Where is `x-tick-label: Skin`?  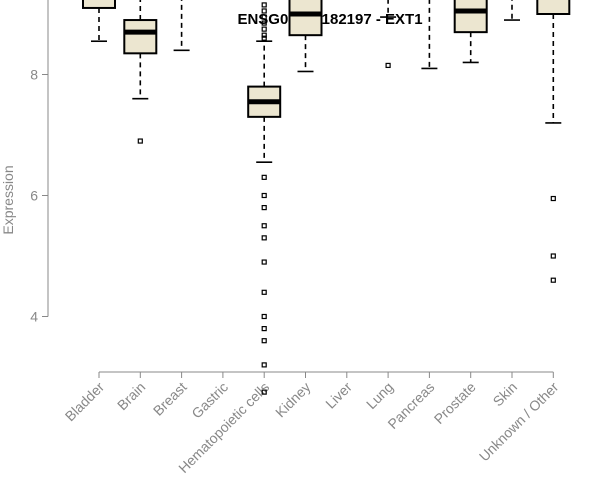
x-tick-label: Skin is located at coordinates (505, 394).